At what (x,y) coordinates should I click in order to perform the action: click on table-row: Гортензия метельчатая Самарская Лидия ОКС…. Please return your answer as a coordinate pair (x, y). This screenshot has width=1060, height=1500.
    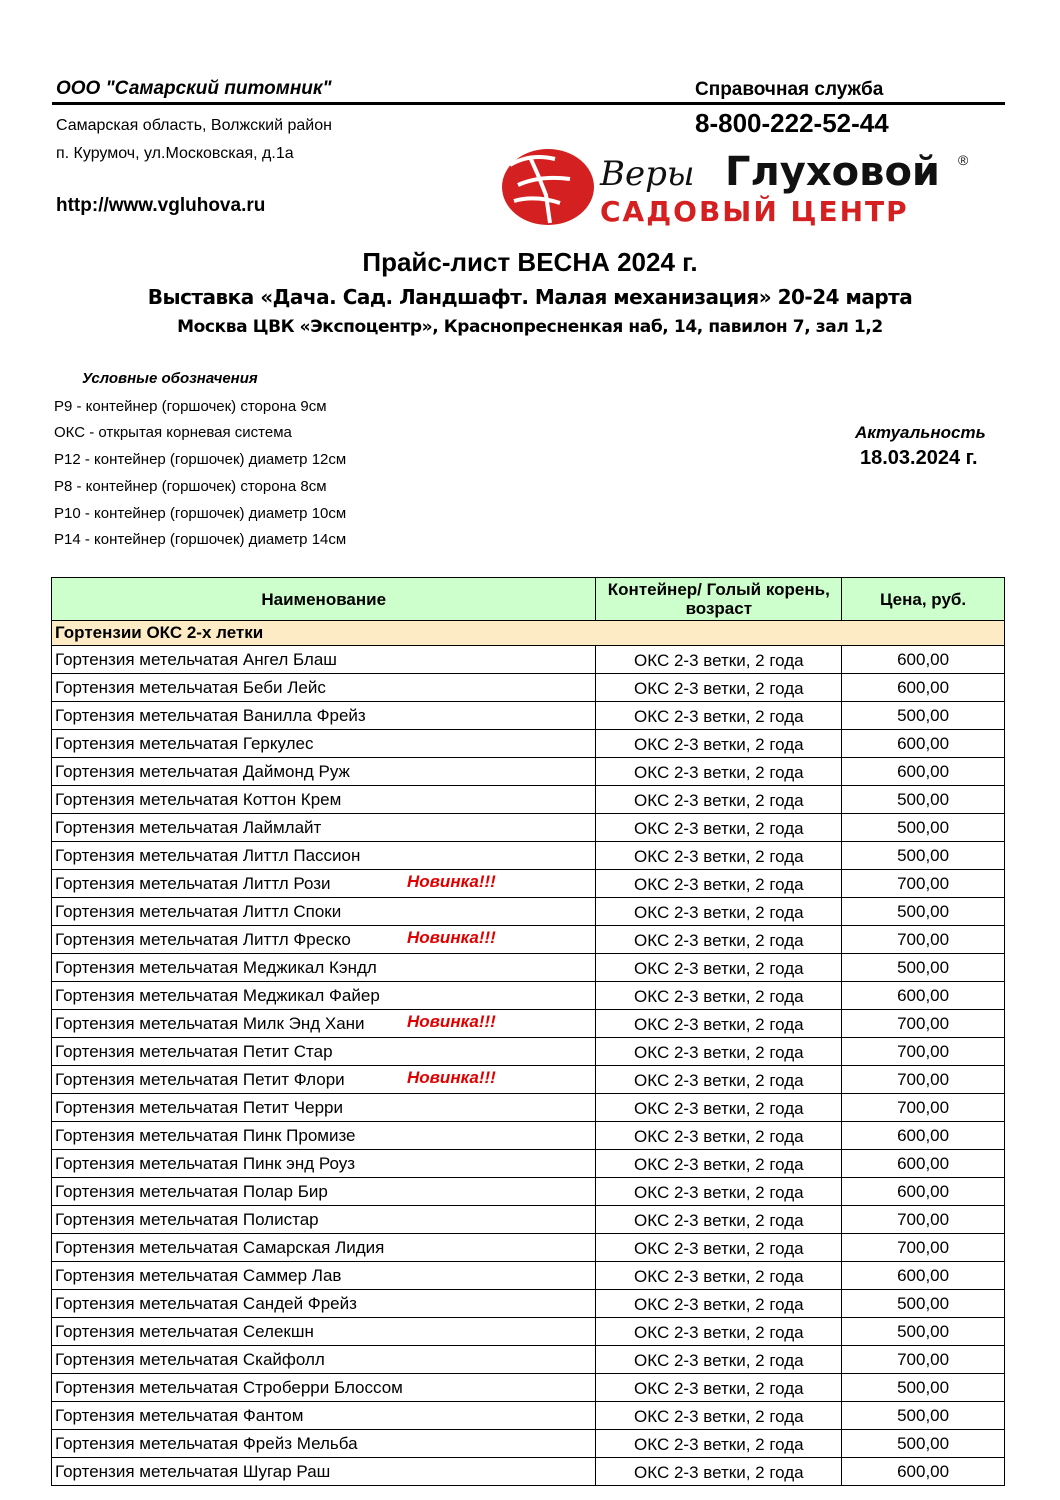
    Looking at the image, I should click on (527, 1247).